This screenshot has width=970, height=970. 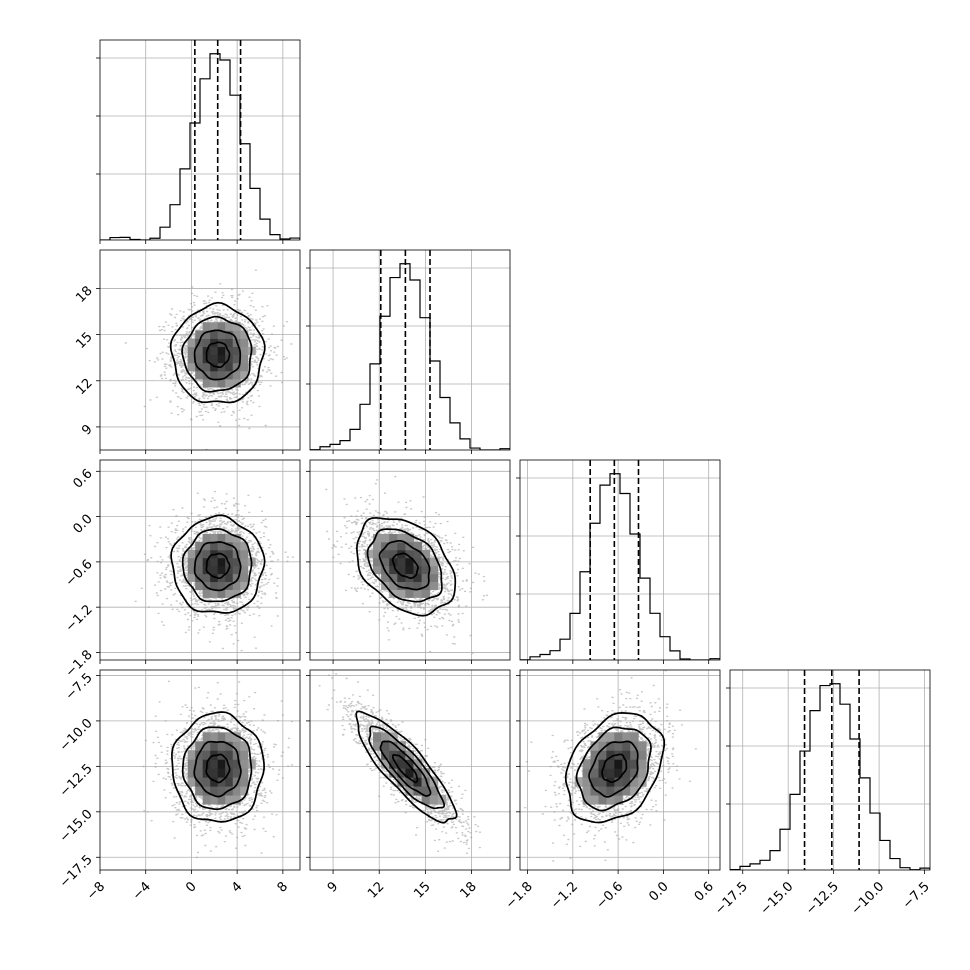 I want to click on panel-2-0: −1.8−1.2−0.60.00.6, so click(x=182, y=569).